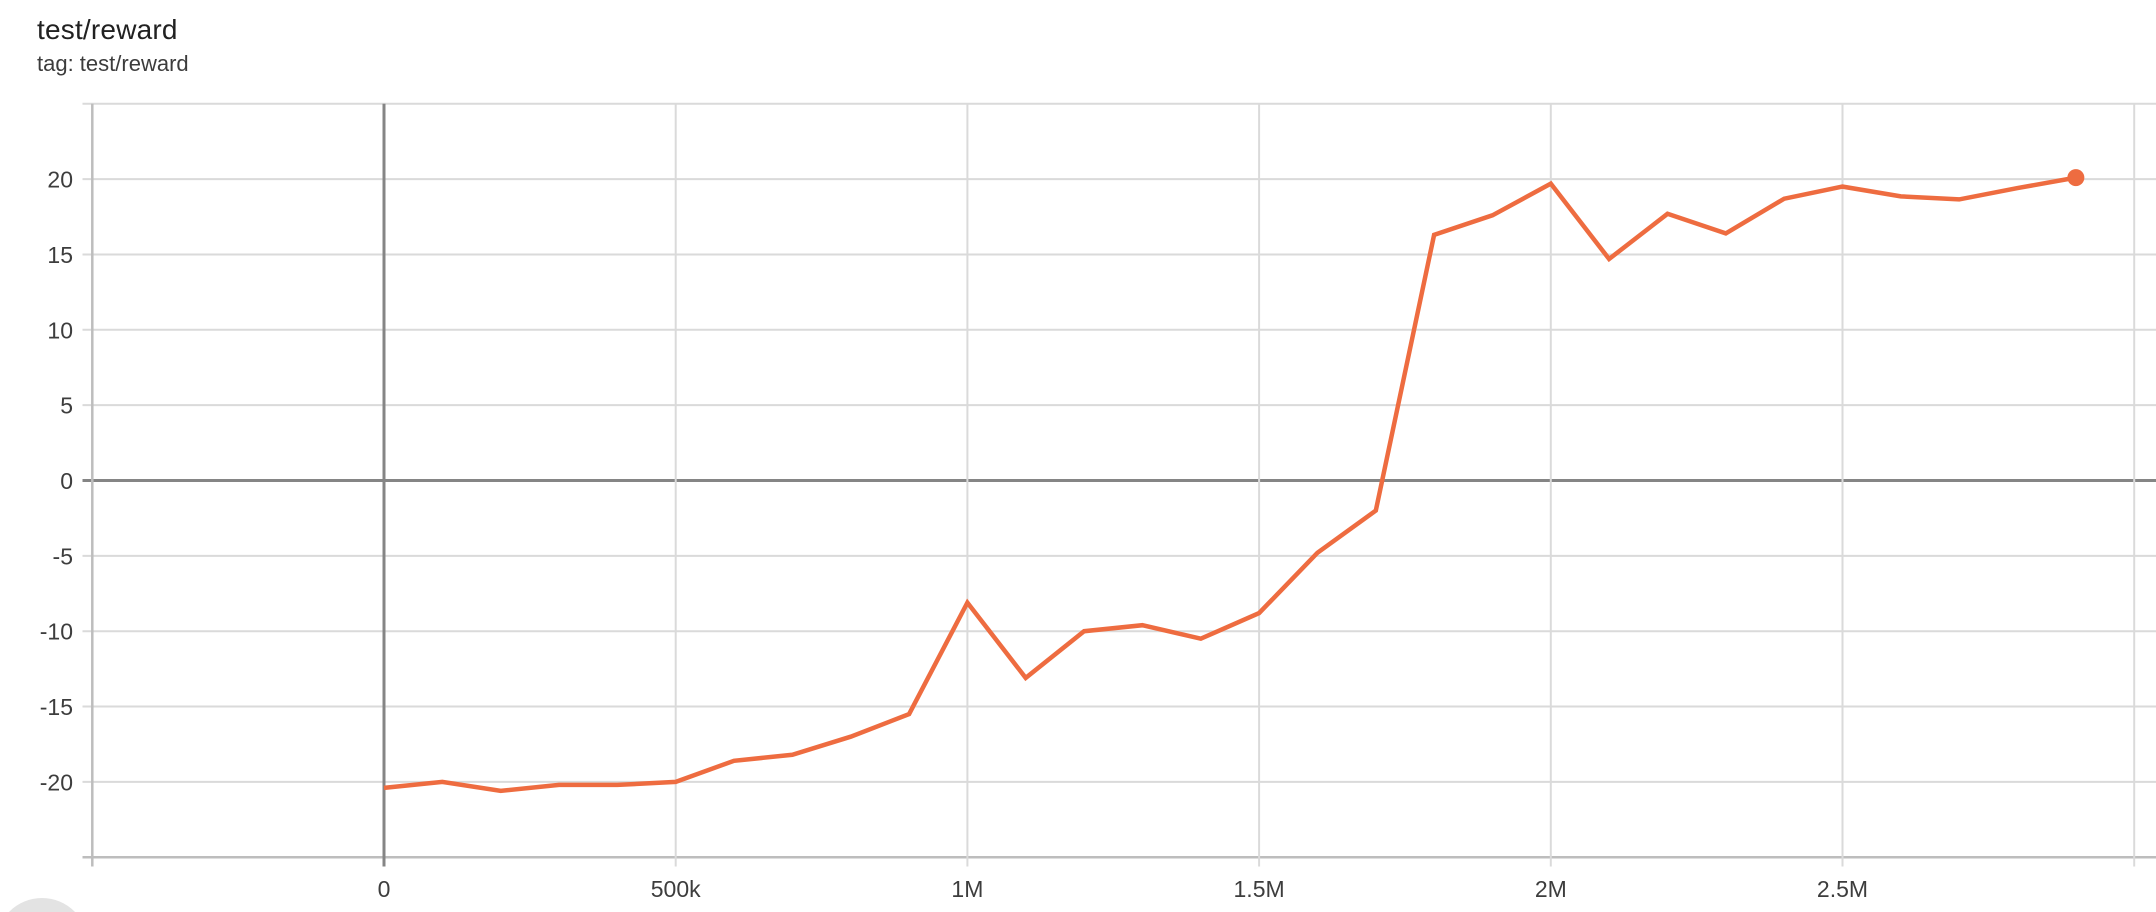 Image resolution: width=2156 pixels, height=912 pixels. Describe the element at coordinates (967, 889) in the screenshot. I see `x-tick-label: 1M` at that location.